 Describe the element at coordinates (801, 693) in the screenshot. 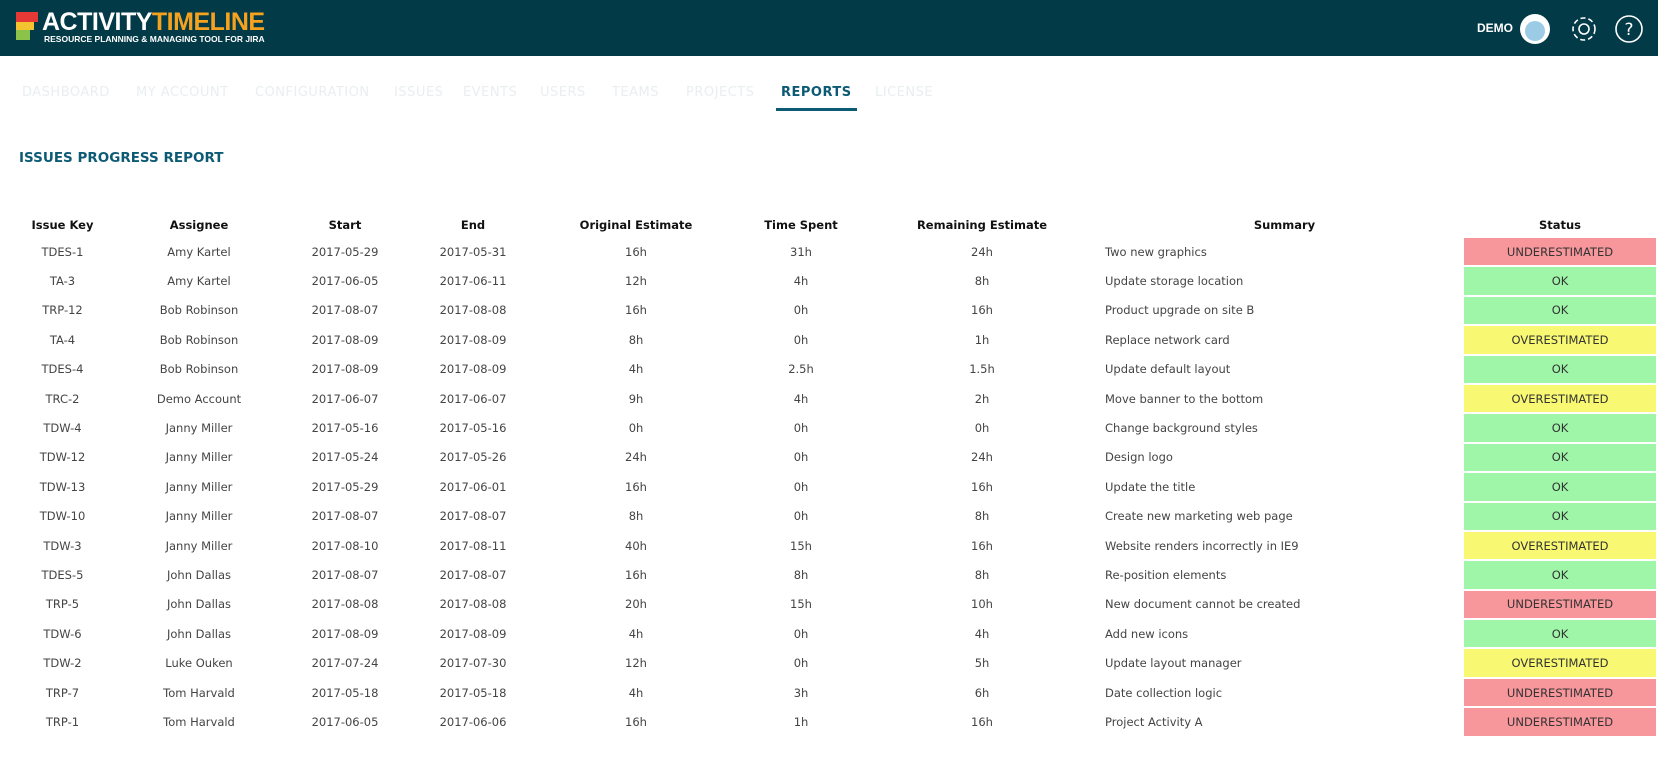

I see `table-cell: 3h` at that location.